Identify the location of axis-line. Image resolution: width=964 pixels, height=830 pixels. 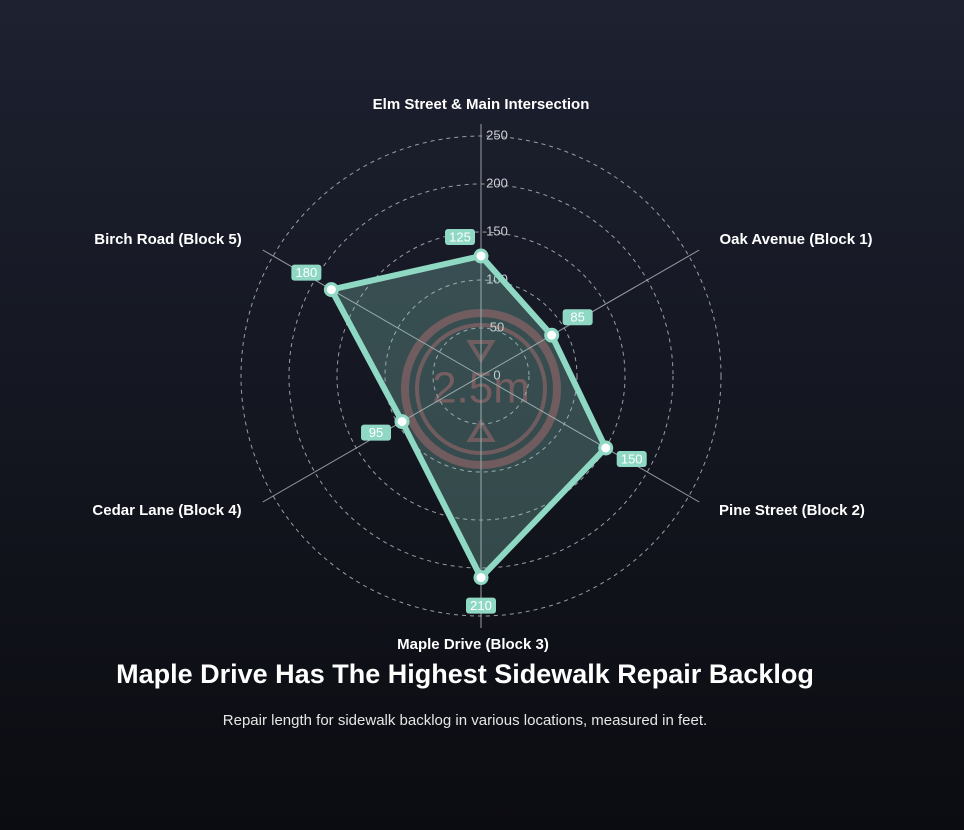
(590, 439).